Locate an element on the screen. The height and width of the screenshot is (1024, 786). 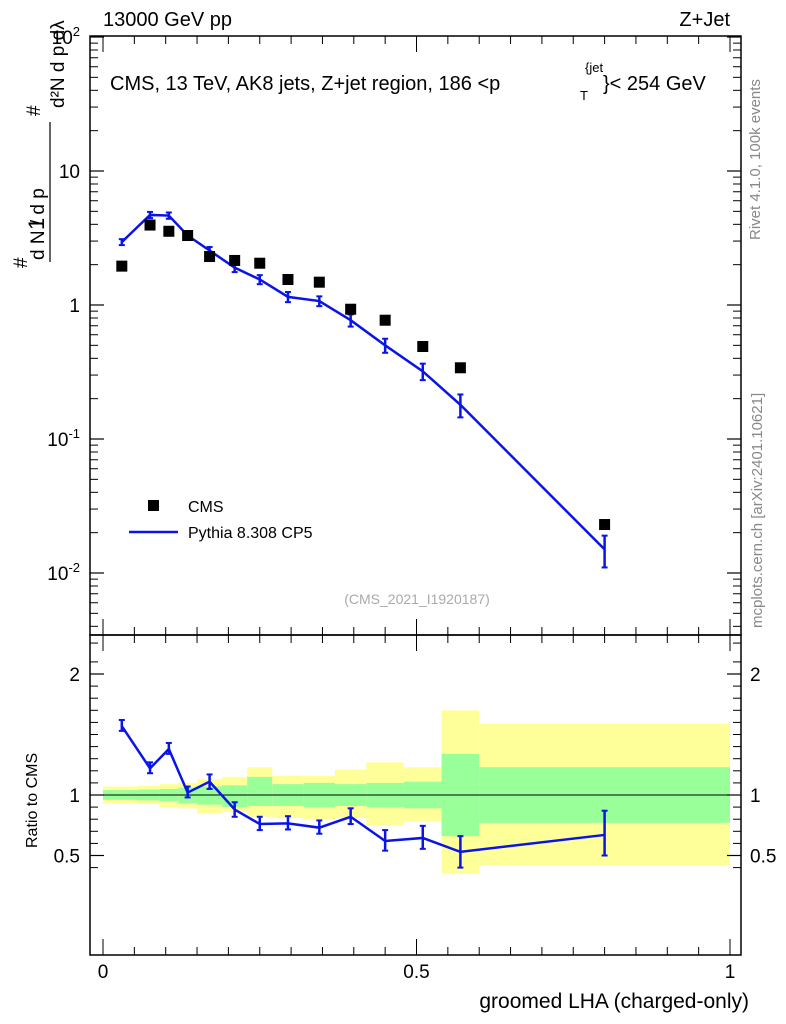
header-right: Z+Jet is located at coordinates (704, 20).